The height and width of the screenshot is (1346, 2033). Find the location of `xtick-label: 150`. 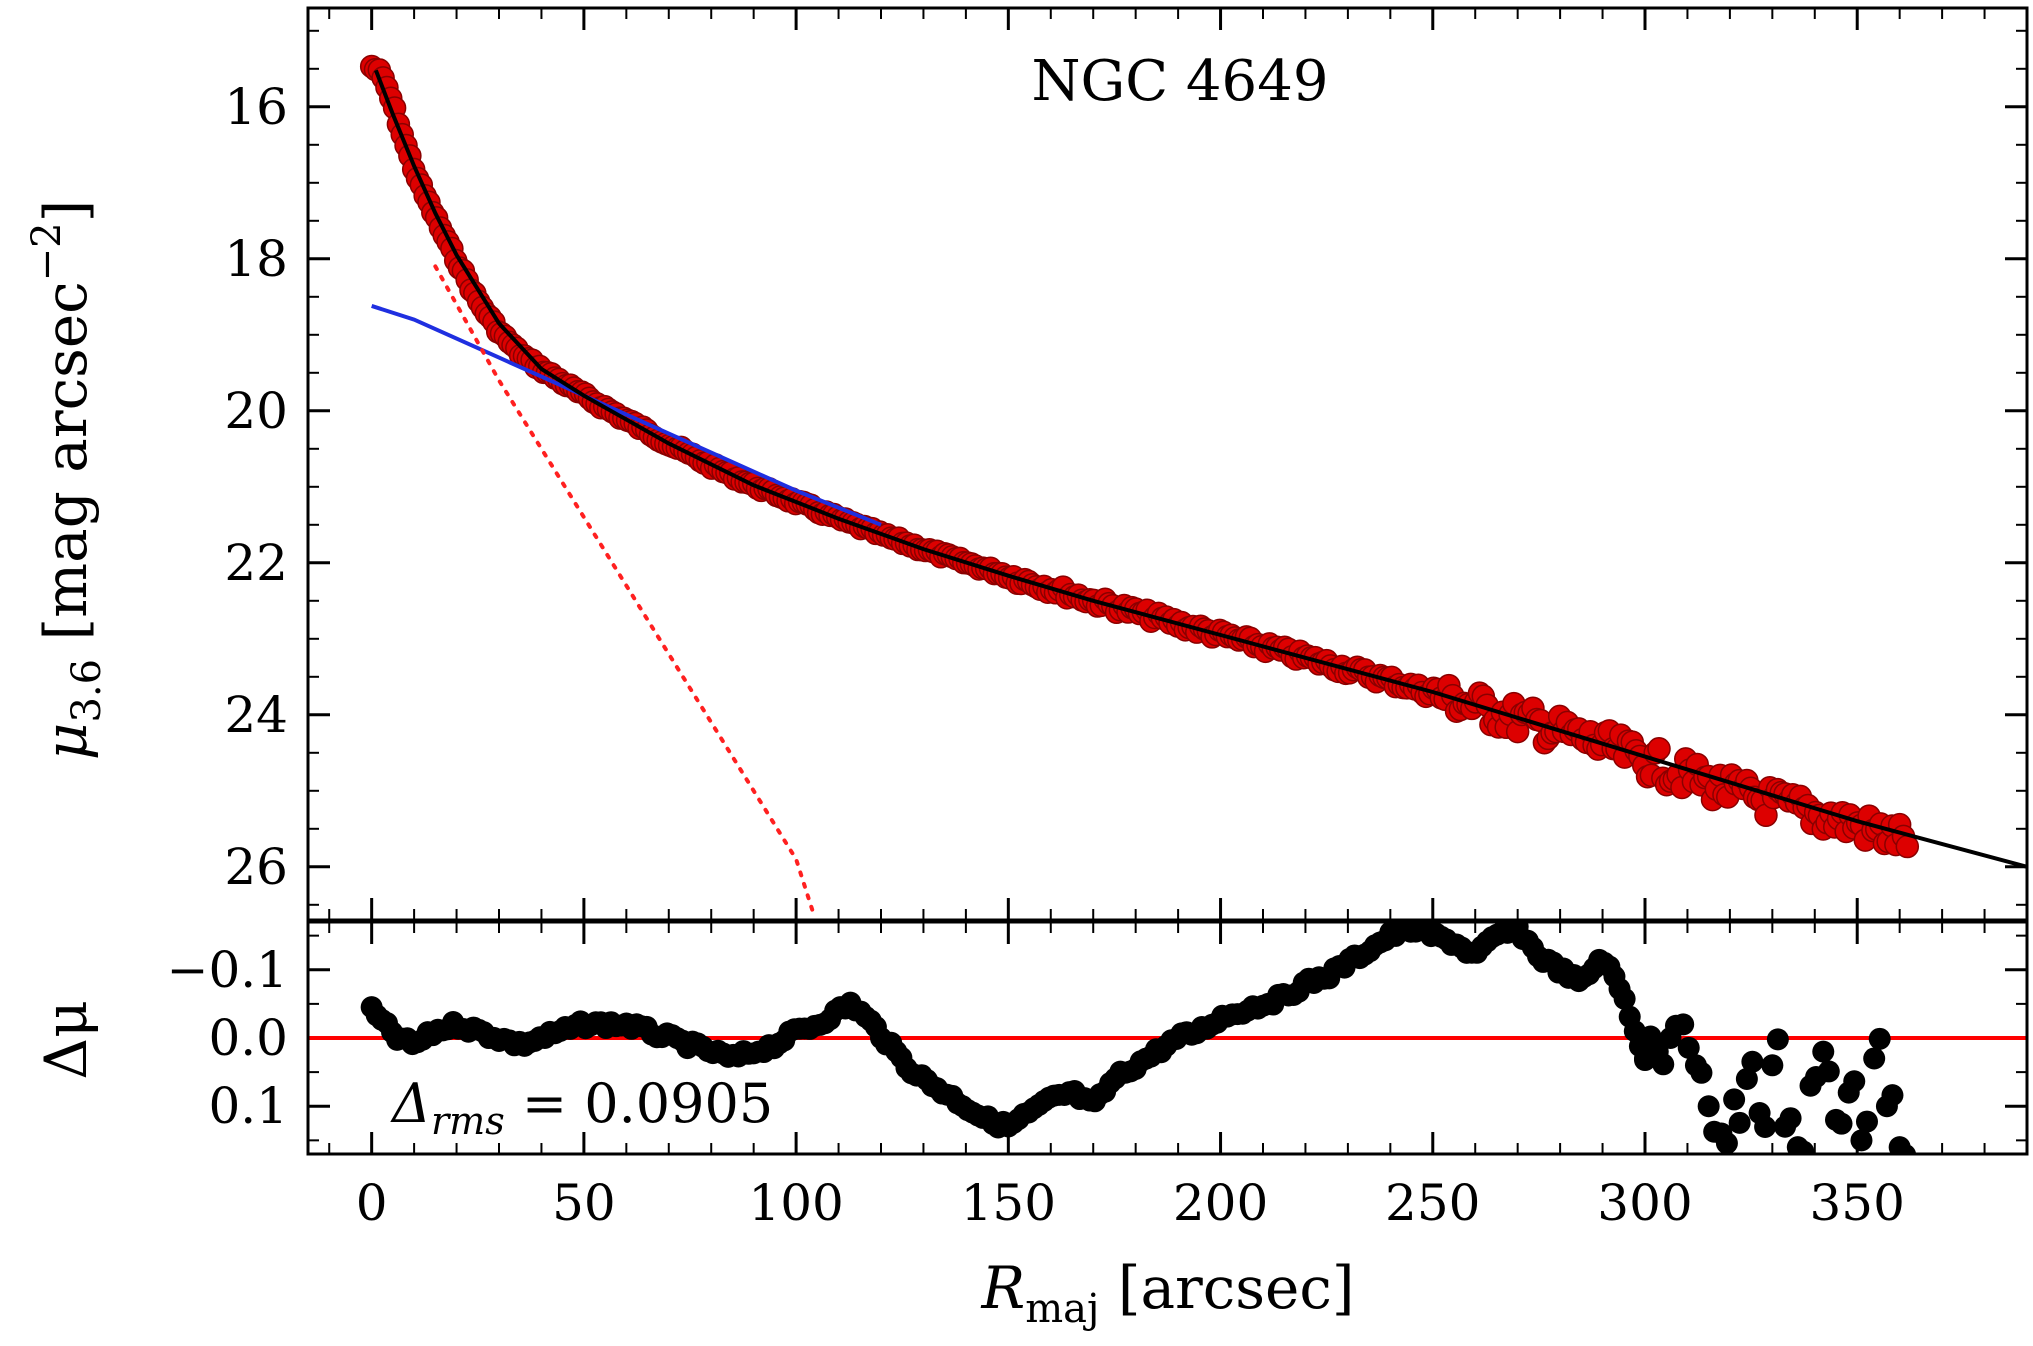

xtick-label: 150 is located at coordinates (1008, 1203).